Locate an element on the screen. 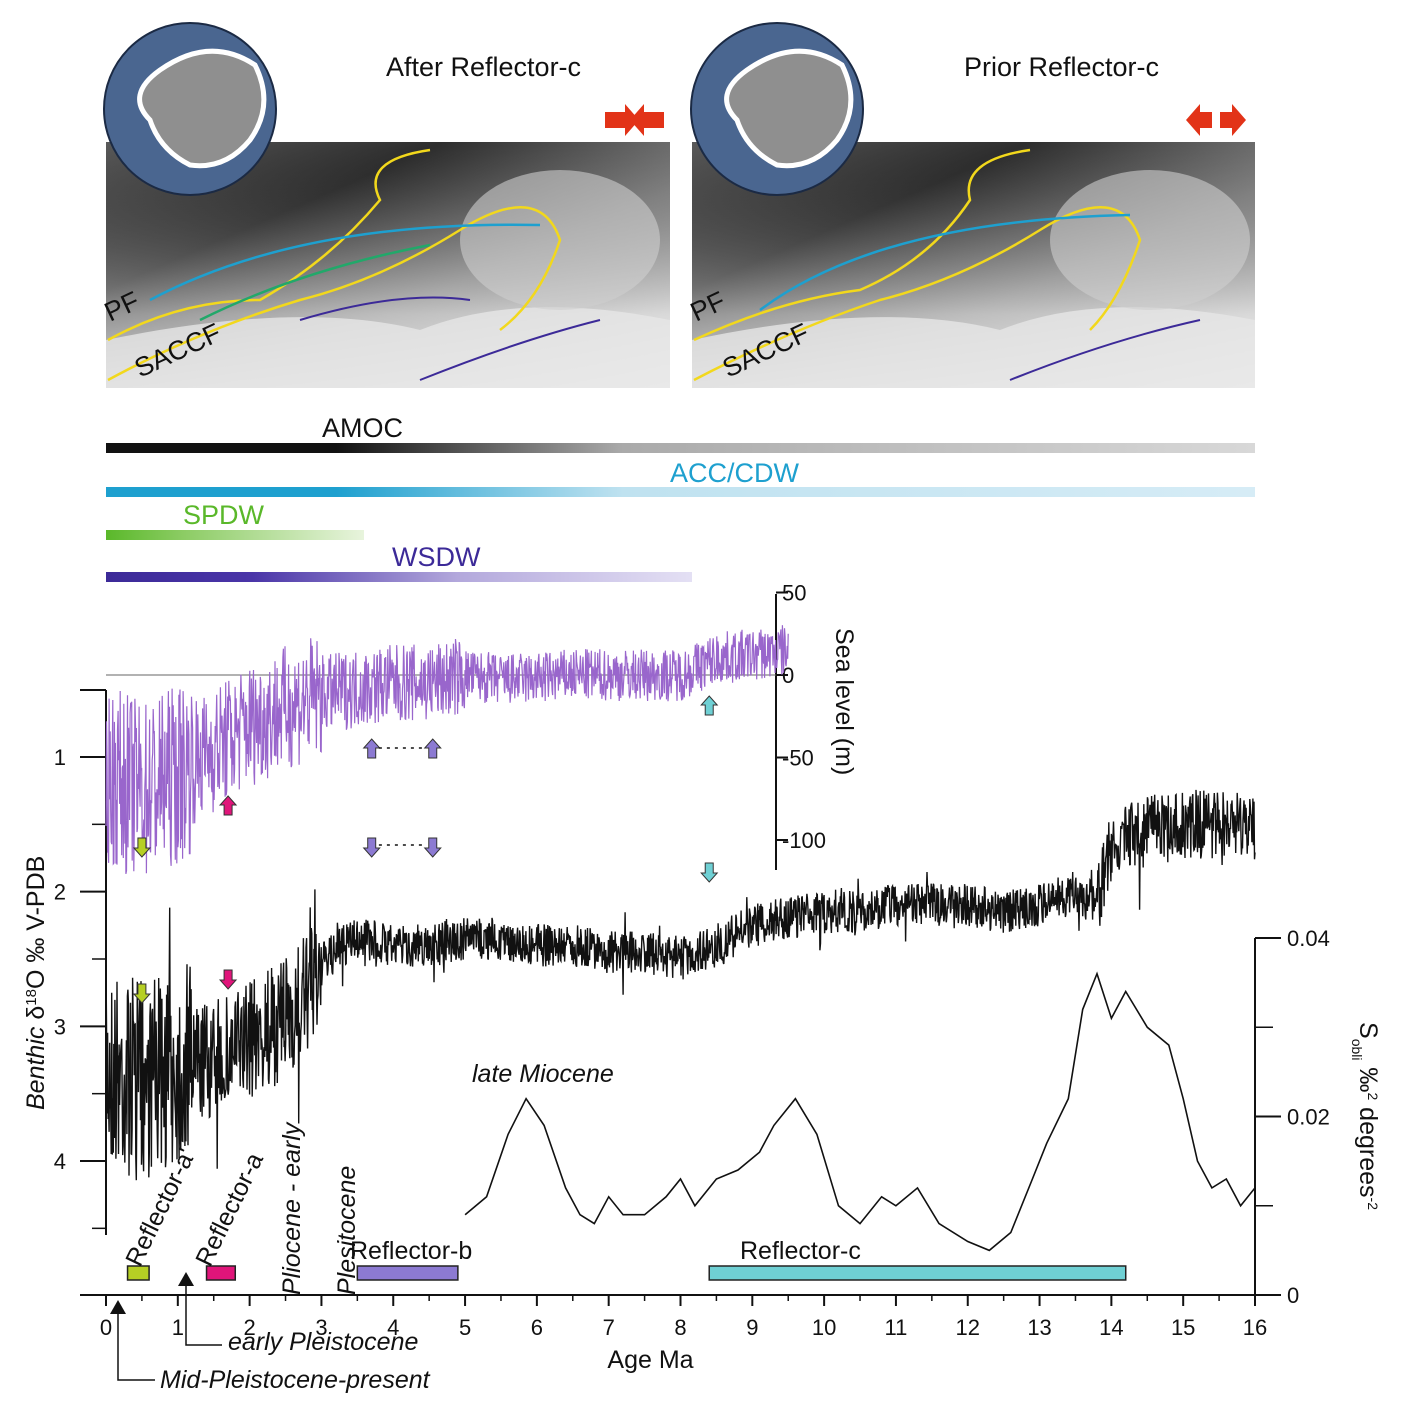 This screenshot has width=1403, height=1425. benthic-y-tick-label: 2 is located at coordinates (60, 892).